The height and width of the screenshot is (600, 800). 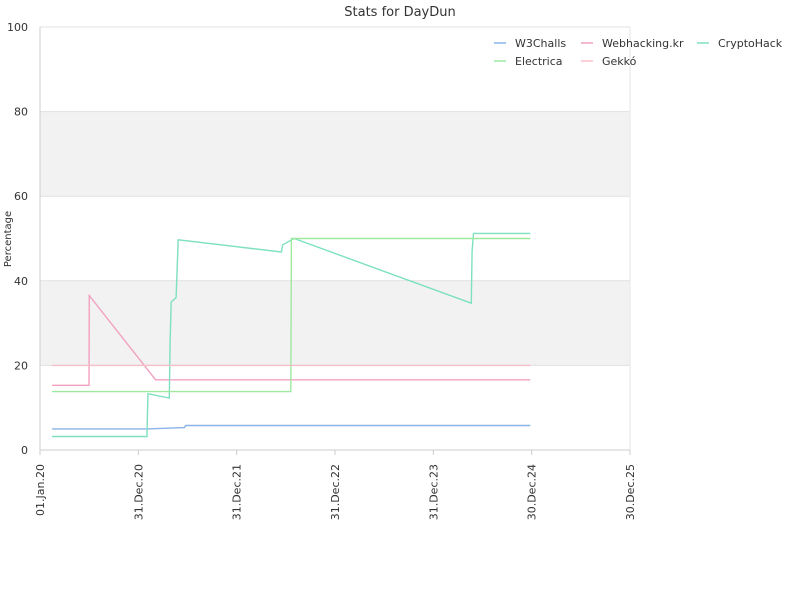 I want to click on chart-title: Stats for DayDun, so click(x=399, y=12).